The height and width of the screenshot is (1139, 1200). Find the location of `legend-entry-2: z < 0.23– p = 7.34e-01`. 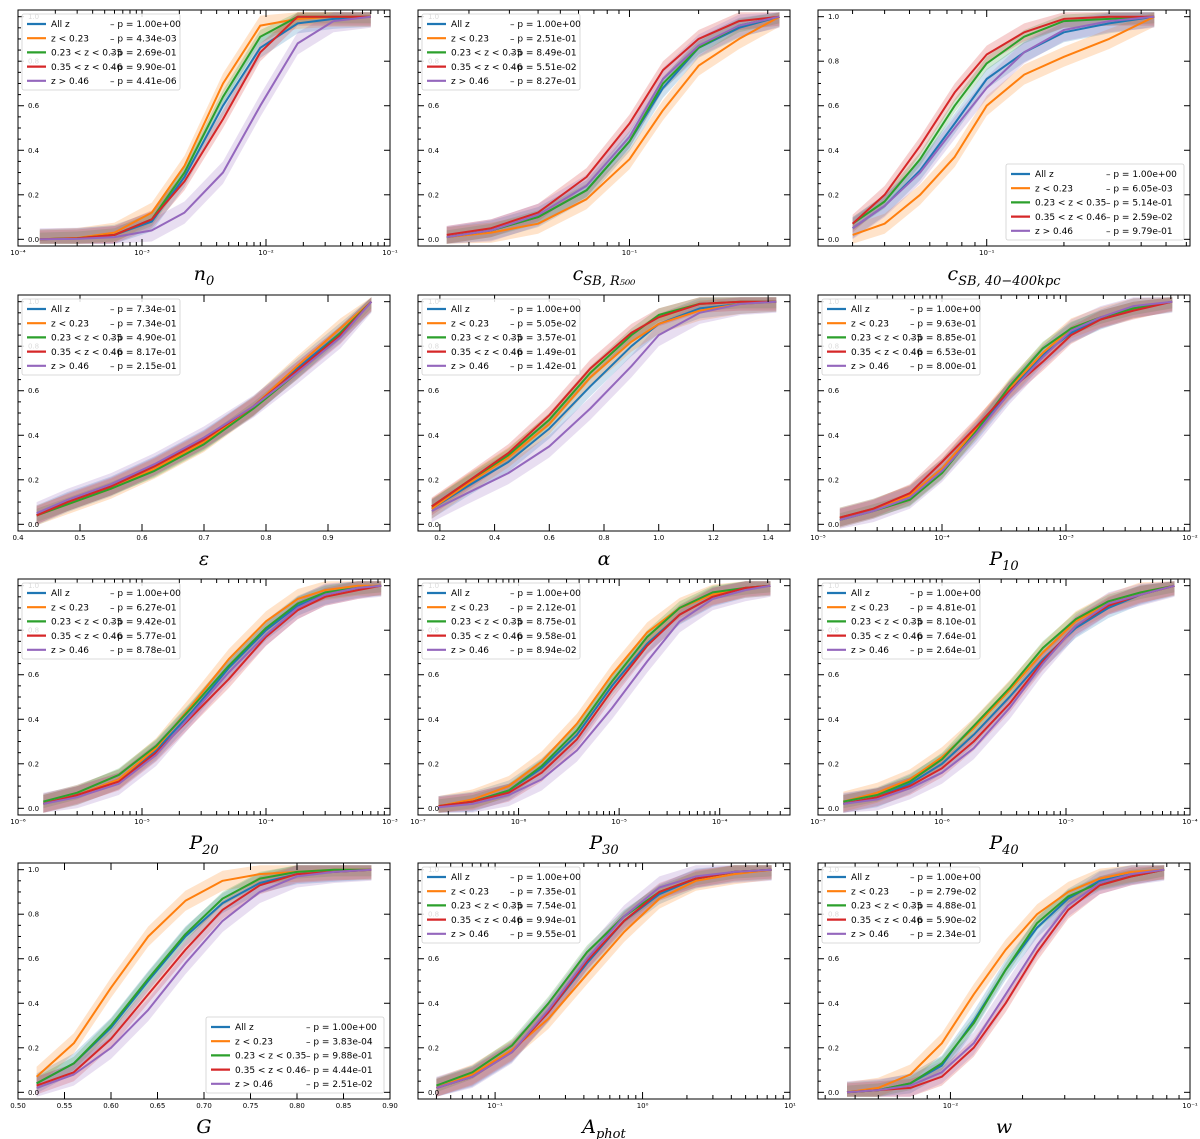

legend-entry-2: z < 0.23– p = 7.34e-01 is located at coordinates (114, 324).